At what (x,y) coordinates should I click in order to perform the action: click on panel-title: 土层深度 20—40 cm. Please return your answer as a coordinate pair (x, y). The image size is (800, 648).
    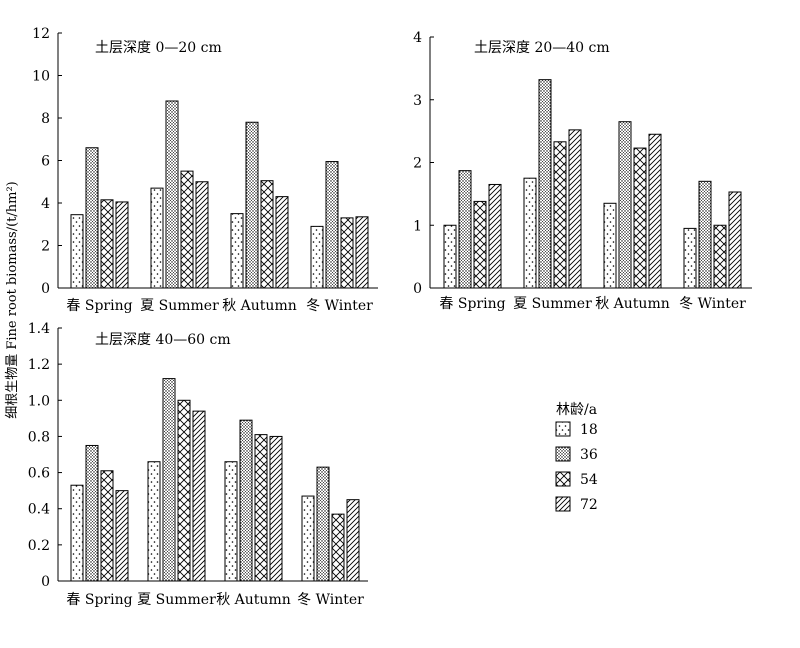
    Looking at the image, I should click on (542, 48).